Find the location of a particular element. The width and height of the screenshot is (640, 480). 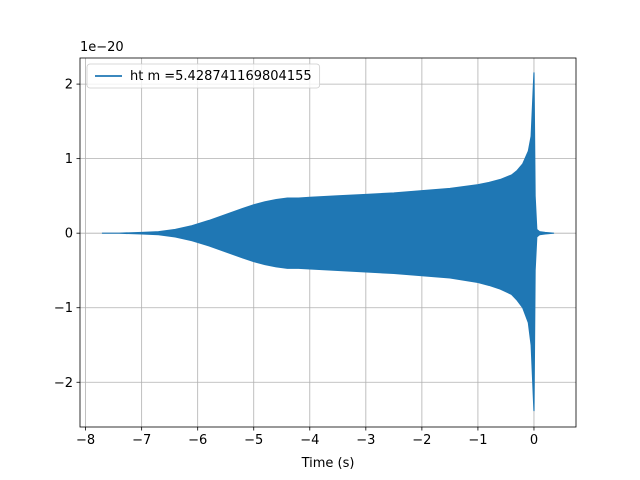

y-tick-label: −2 is located at coordinates (63, 383).